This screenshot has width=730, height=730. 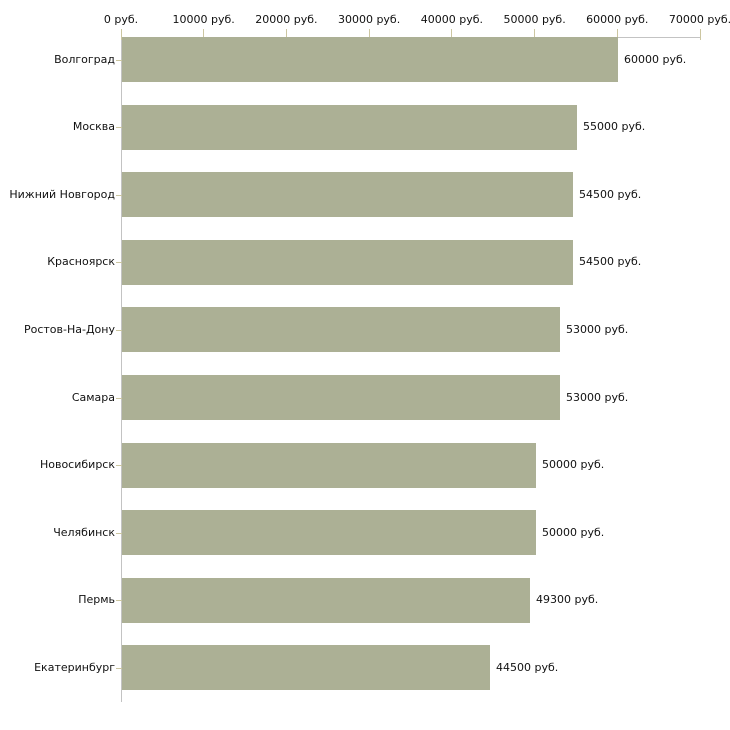 I want to click on x-axis-tick-label: 10000 руб., so click(x=203, y=19).